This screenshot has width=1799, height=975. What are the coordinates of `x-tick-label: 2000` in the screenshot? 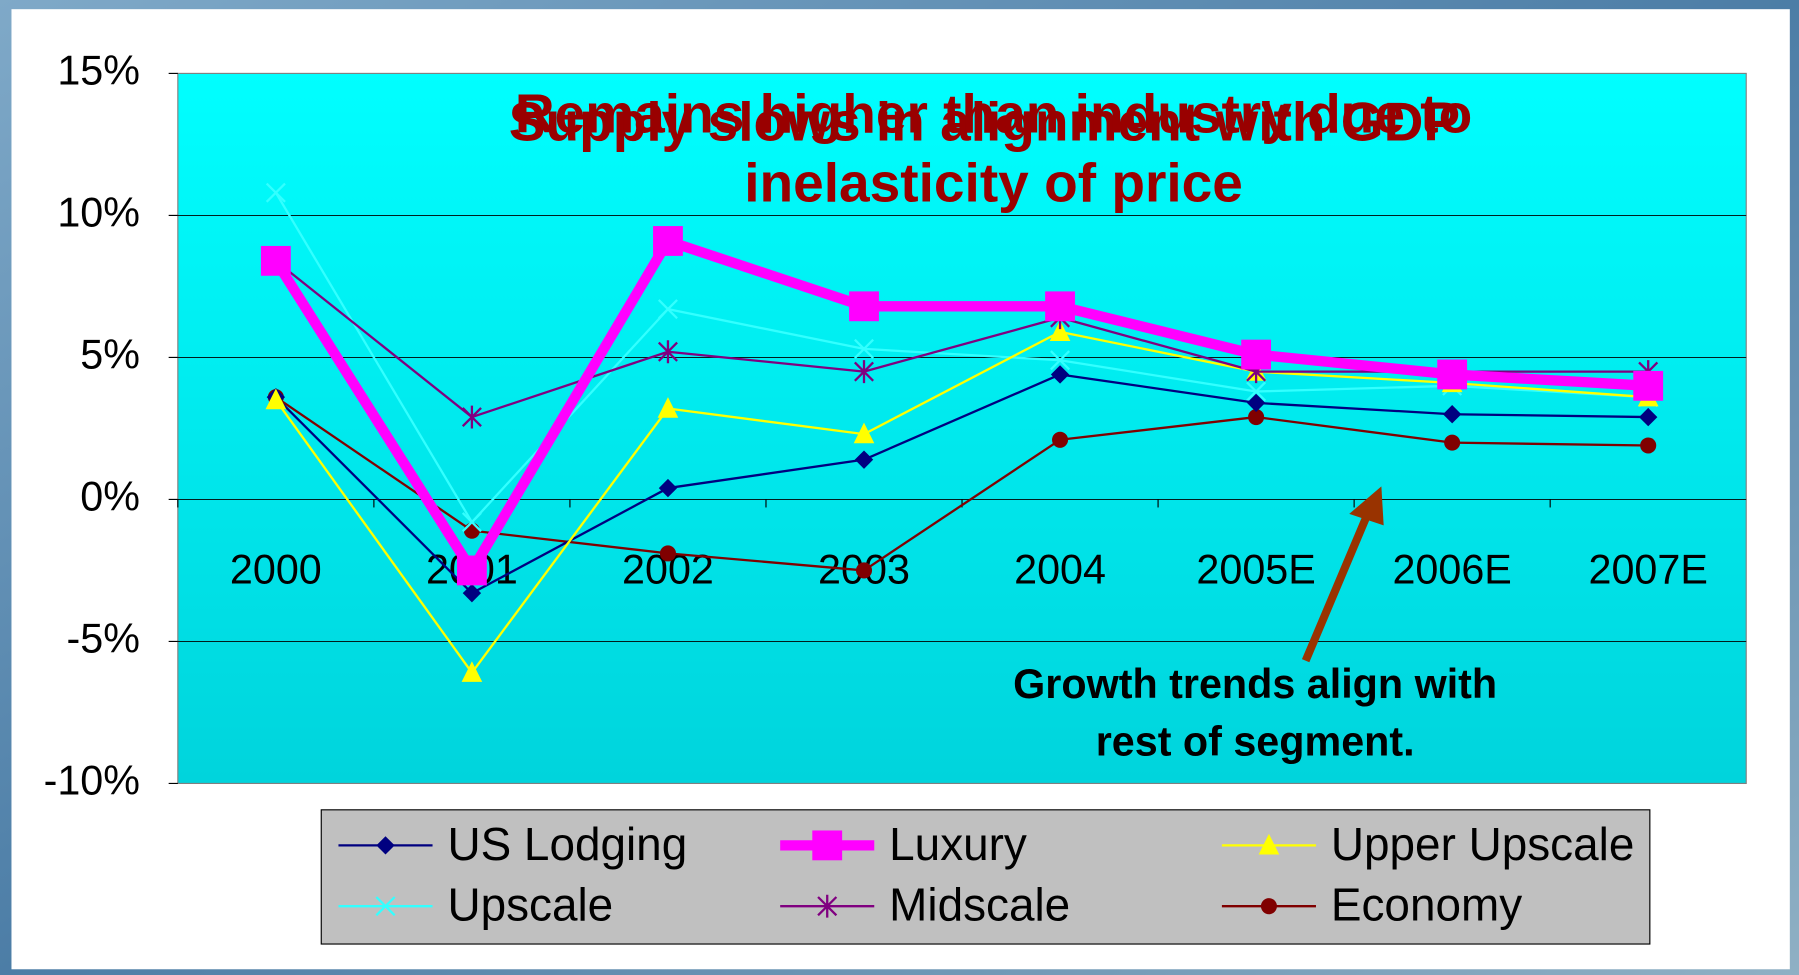 It's located at (276, 570).